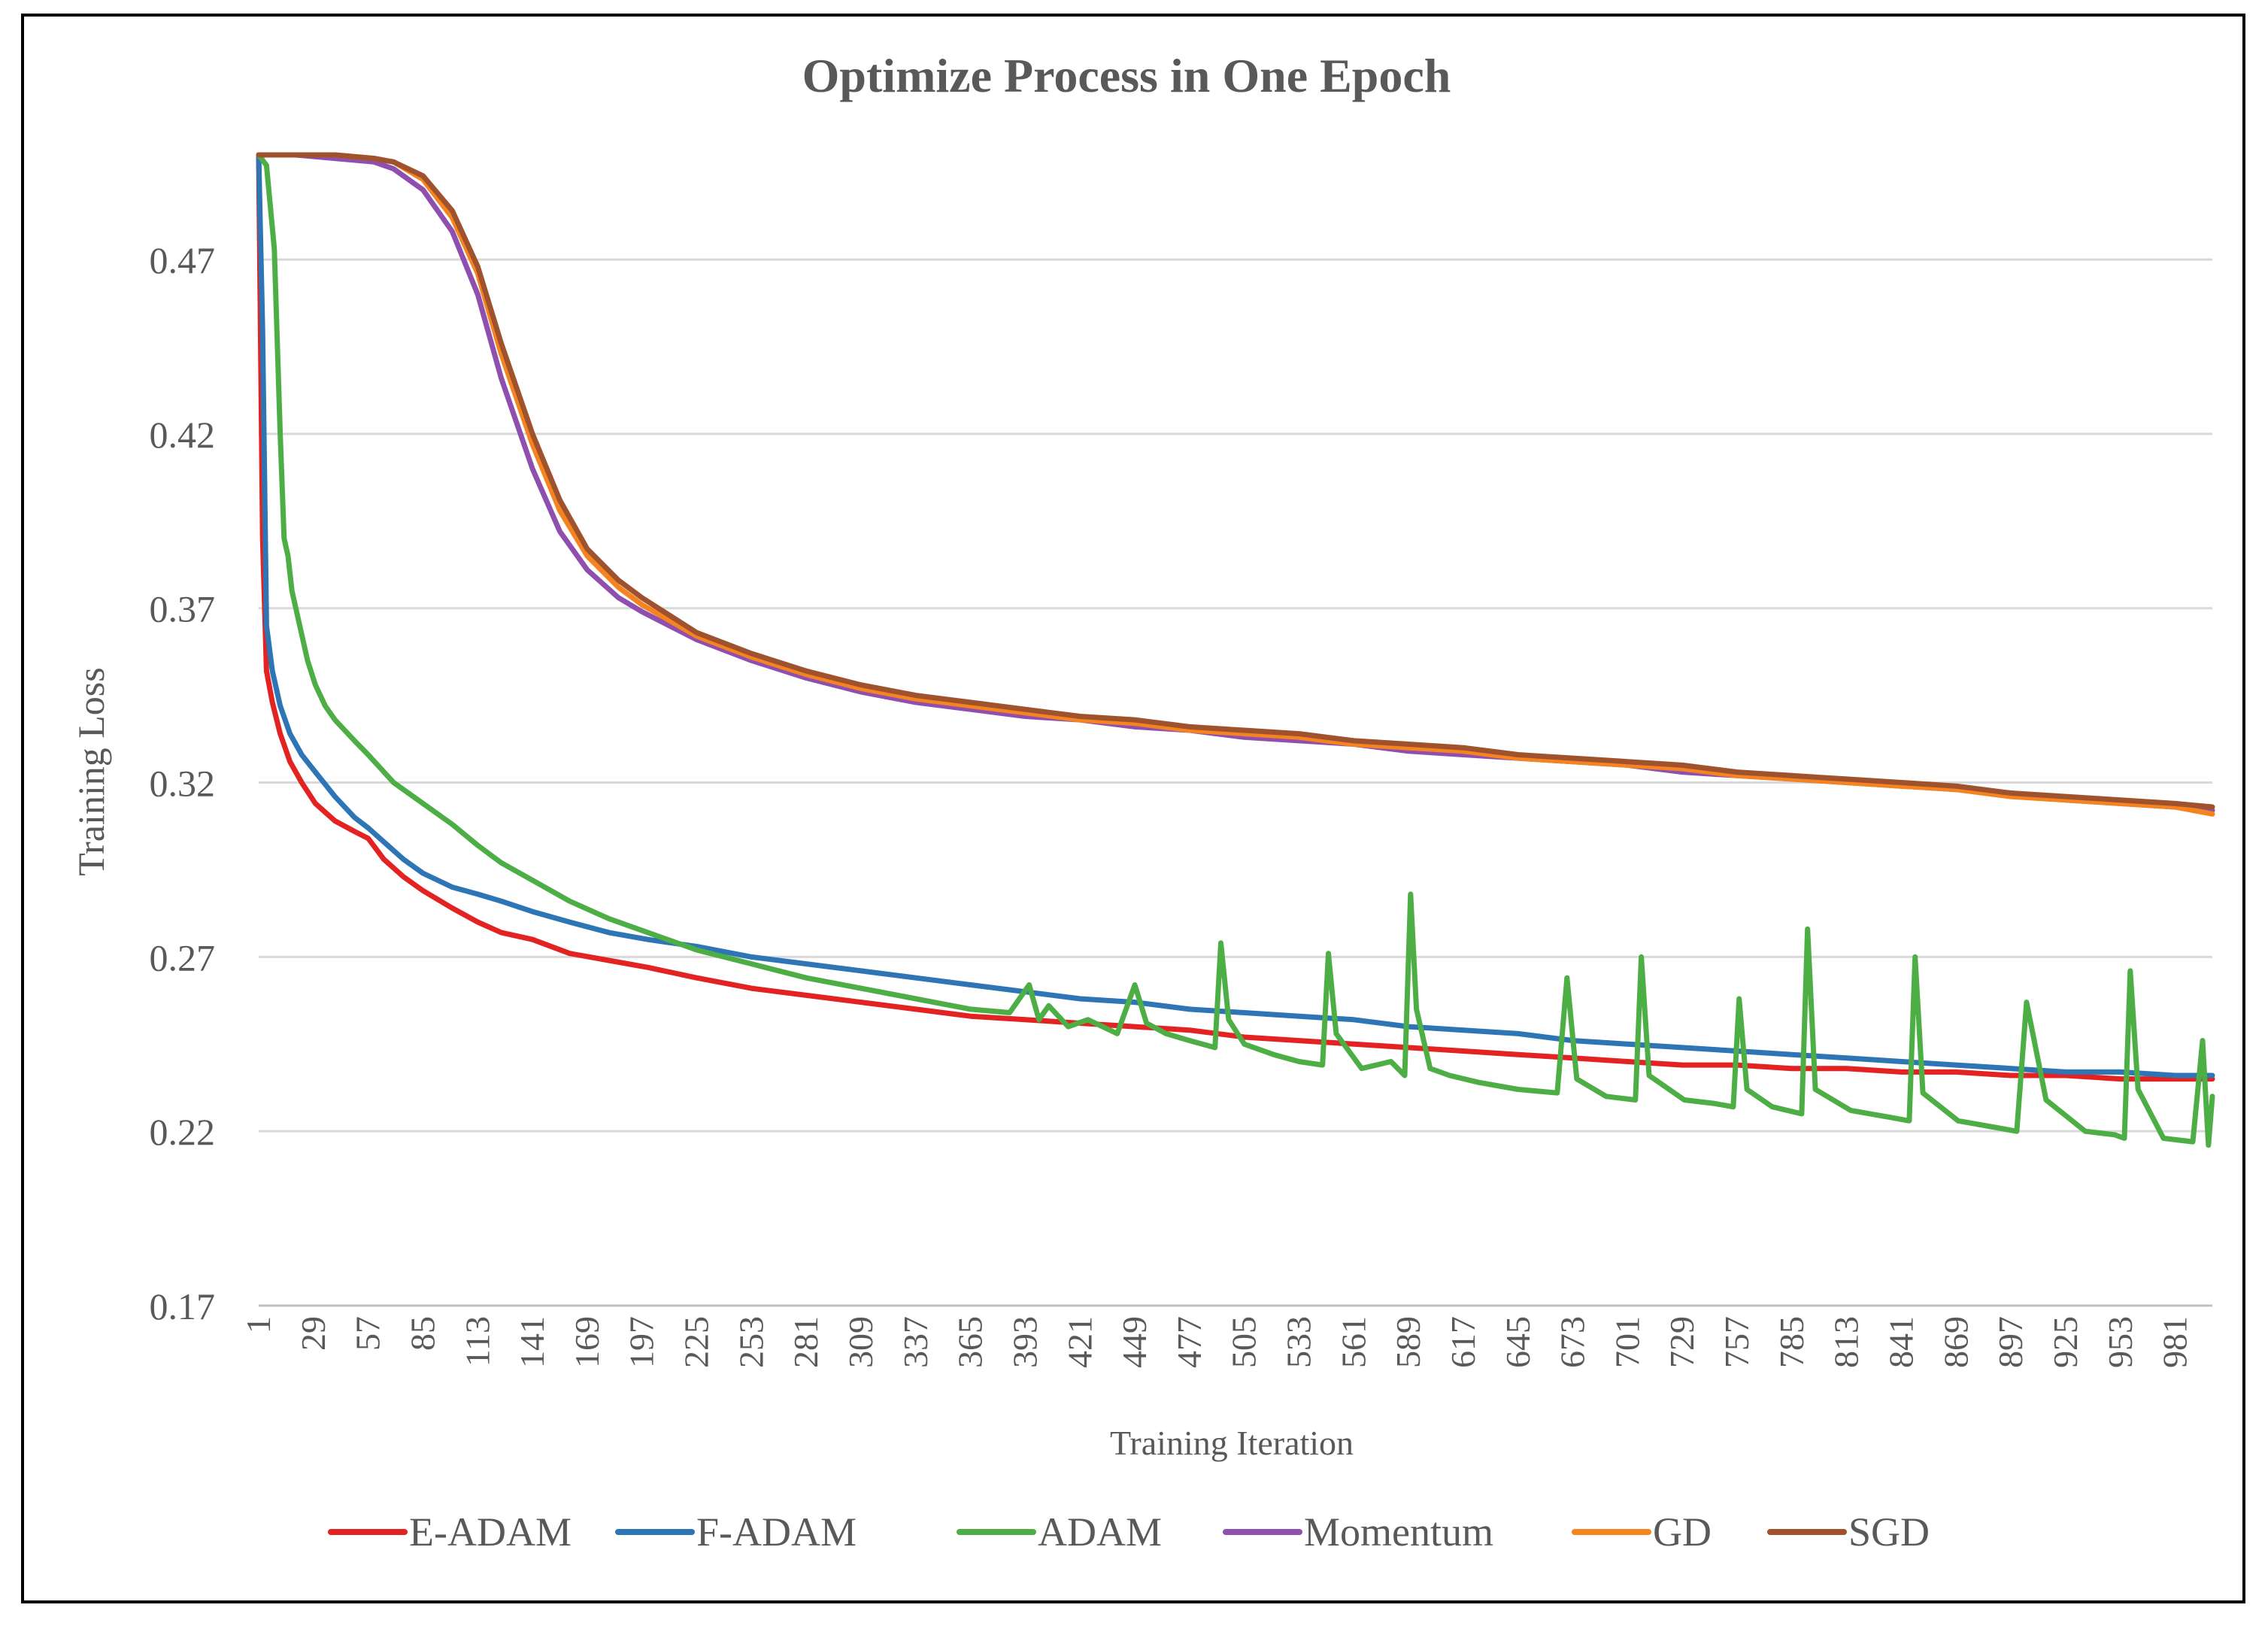 This screenshot has height=1626, width=2268. I want to click on y-axis-label: Training Loss, so click(91, 771).